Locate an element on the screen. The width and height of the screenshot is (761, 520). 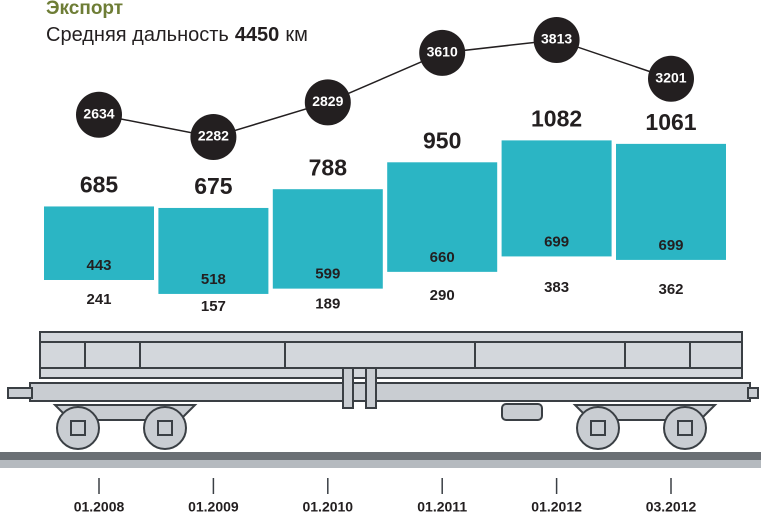
x-tick-label: 01.2012 is located at coordinates (556, 507).